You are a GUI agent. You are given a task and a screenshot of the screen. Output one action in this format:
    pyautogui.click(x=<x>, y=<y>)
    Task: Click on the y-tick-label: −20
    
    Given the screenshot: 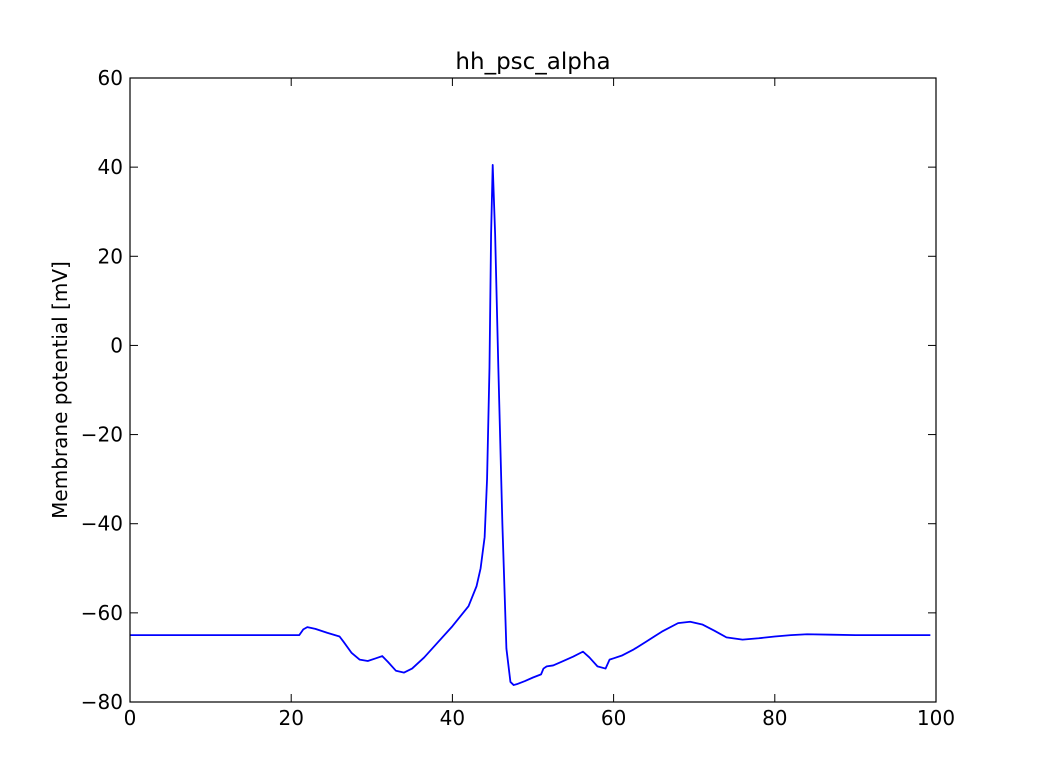 What is the action you would take?
    pyautogui.click(x=102, y=435)
    